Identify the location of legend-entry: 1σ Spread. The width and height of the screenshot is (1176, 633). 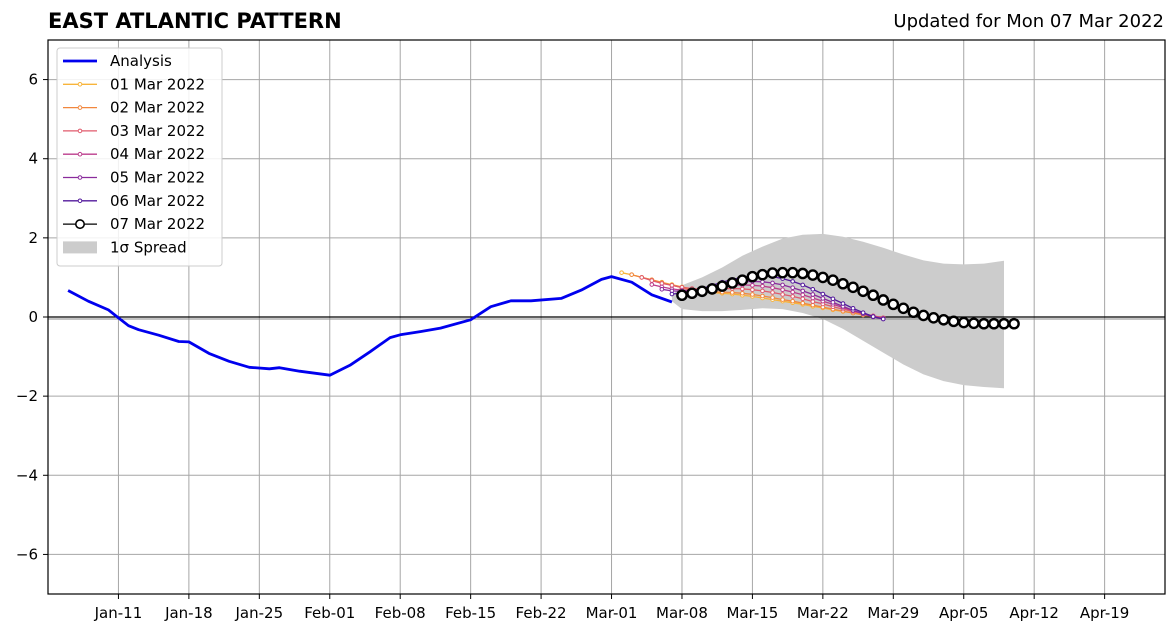
(125, 247).